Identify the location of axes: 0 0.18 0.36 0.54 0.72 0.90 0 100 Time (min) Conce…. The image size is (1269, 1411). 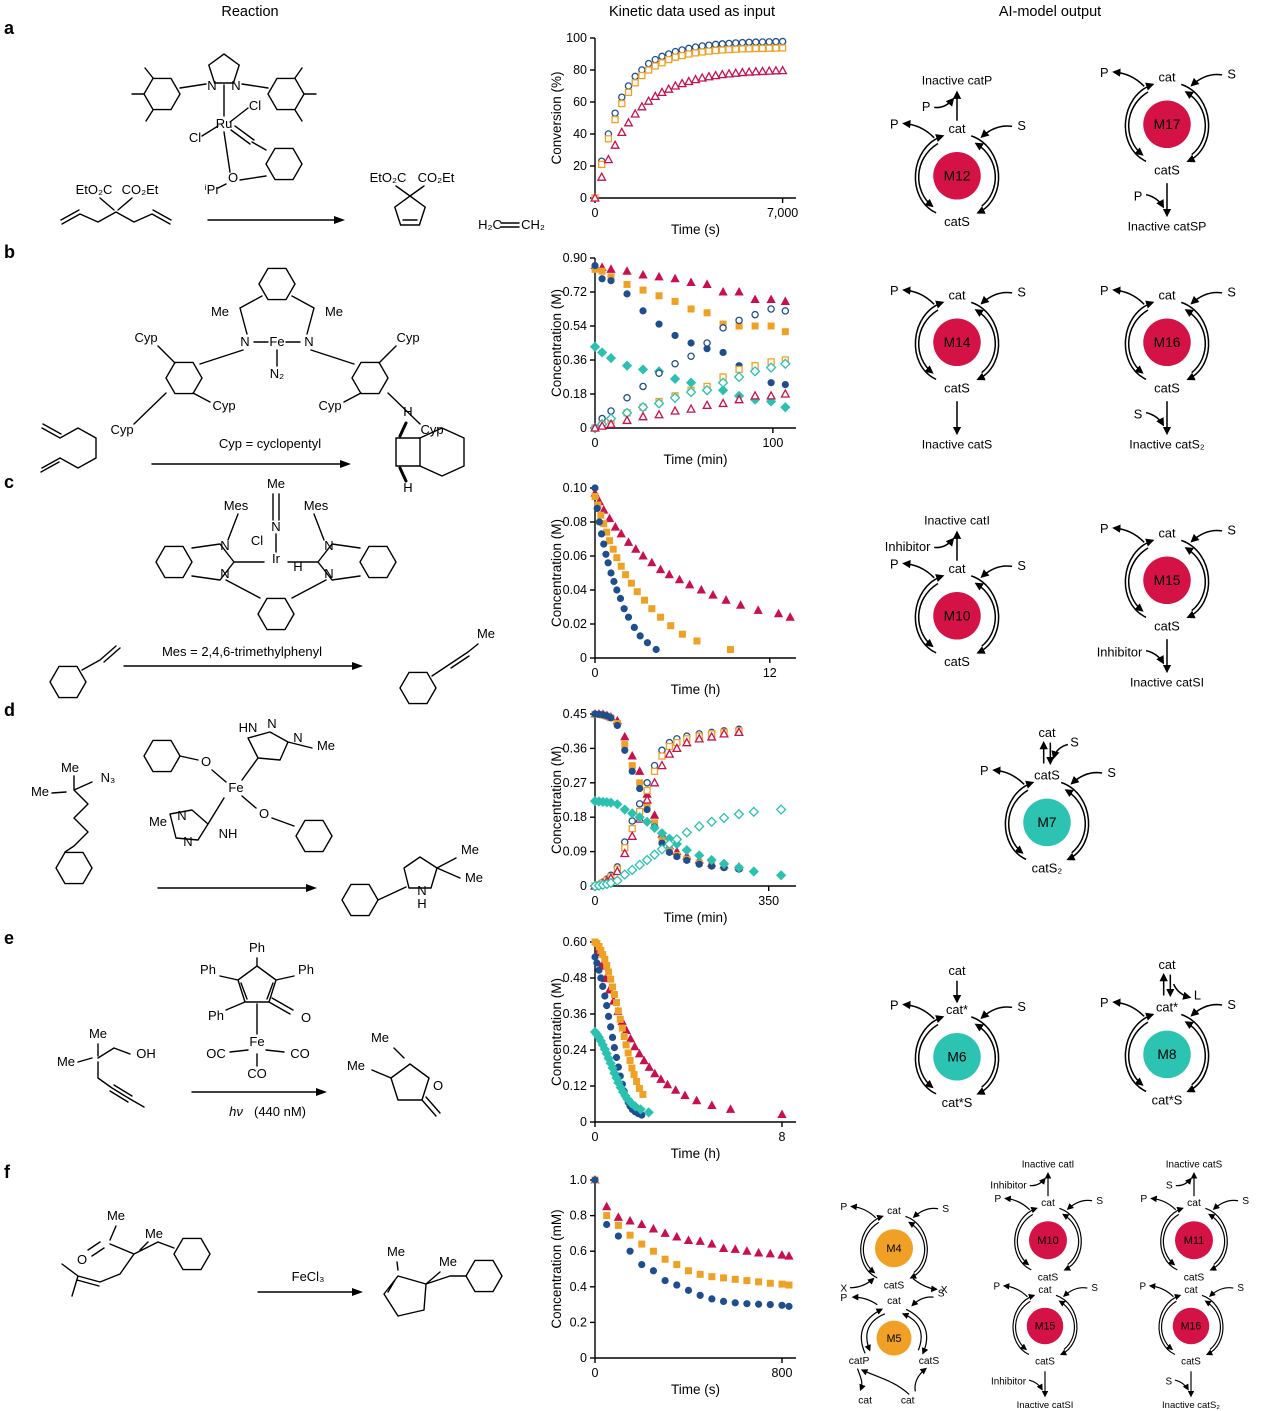
(672, 359).